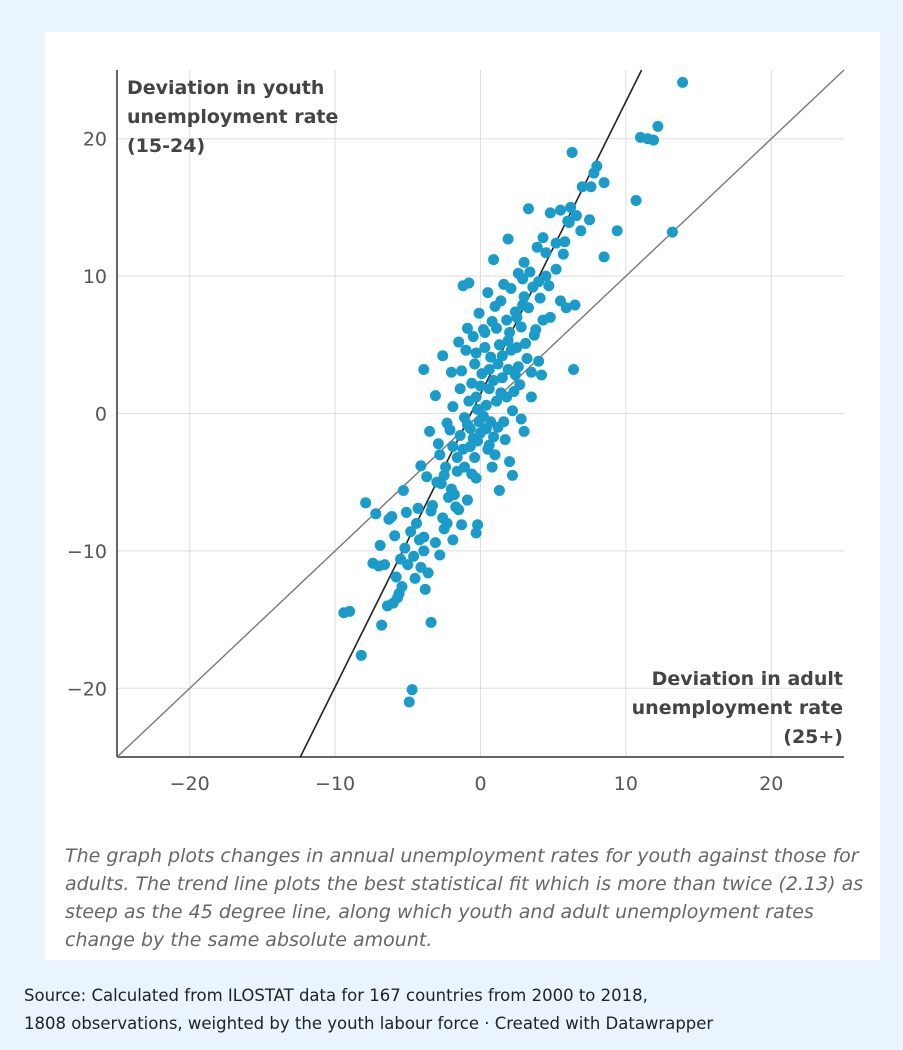 This screenshot has width=903, height=1050. What do you see at coordinates (225, 88) in the screenshot?
I see `y-axis-title-line: Deviation in youth` at bounding box center [225, 88].